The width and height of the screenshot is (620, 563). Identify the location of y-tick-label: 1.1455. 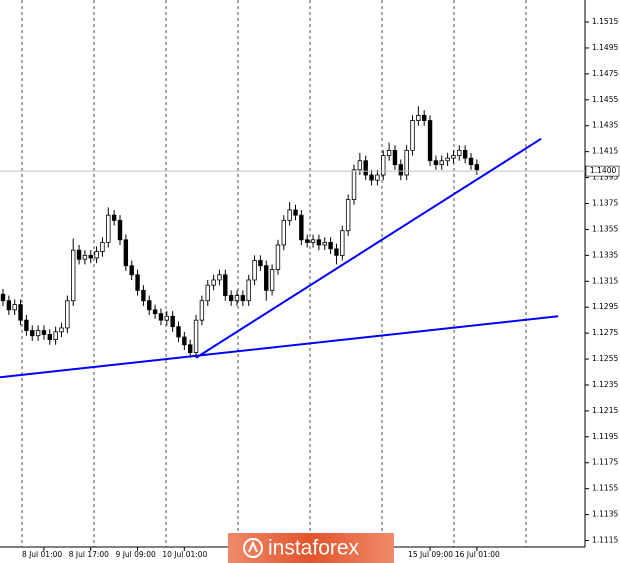
(605, 99).